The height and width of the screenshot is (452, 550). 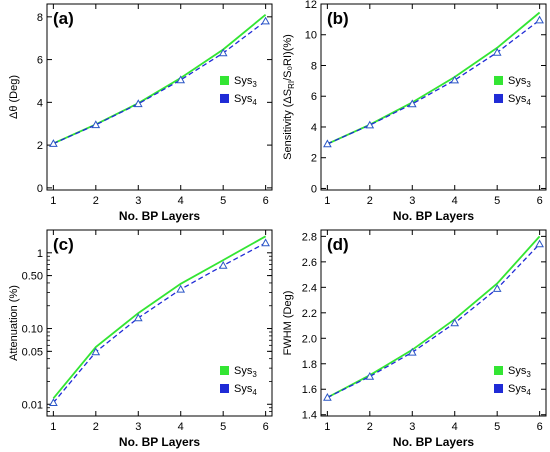 What do you see at coordinates (338, 244) in the screenshot?
I see `panel-label: (d)` at bounding box center [338, 244].